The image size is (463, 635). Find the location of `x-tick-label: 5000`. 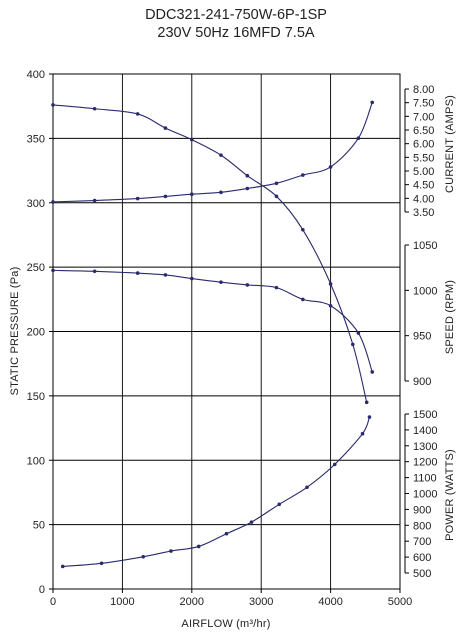

x-tick-label: 5000 is located at coordinates (400, 602).